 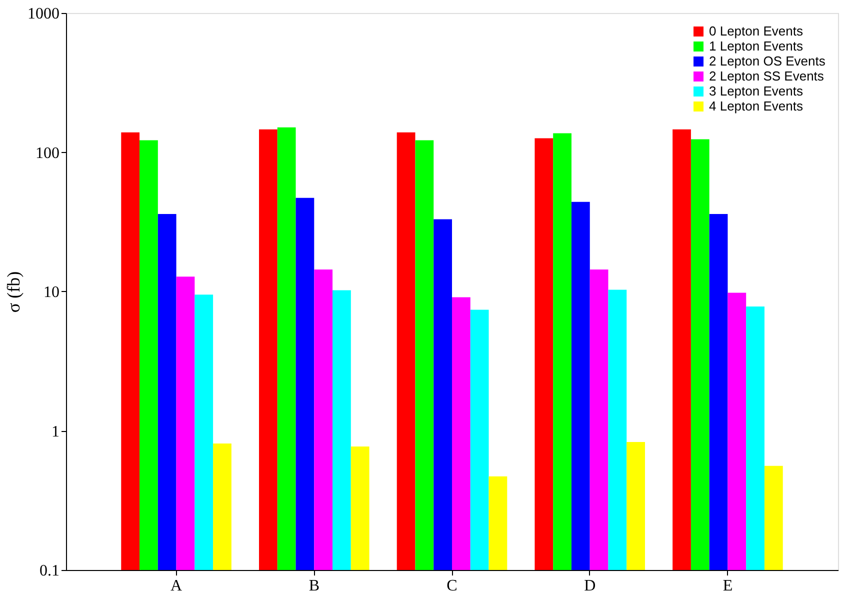 What do you see at coordinates (590, 586) in the screenshot?
I see `x-tick-label: D` at bounding box center [590, 586].